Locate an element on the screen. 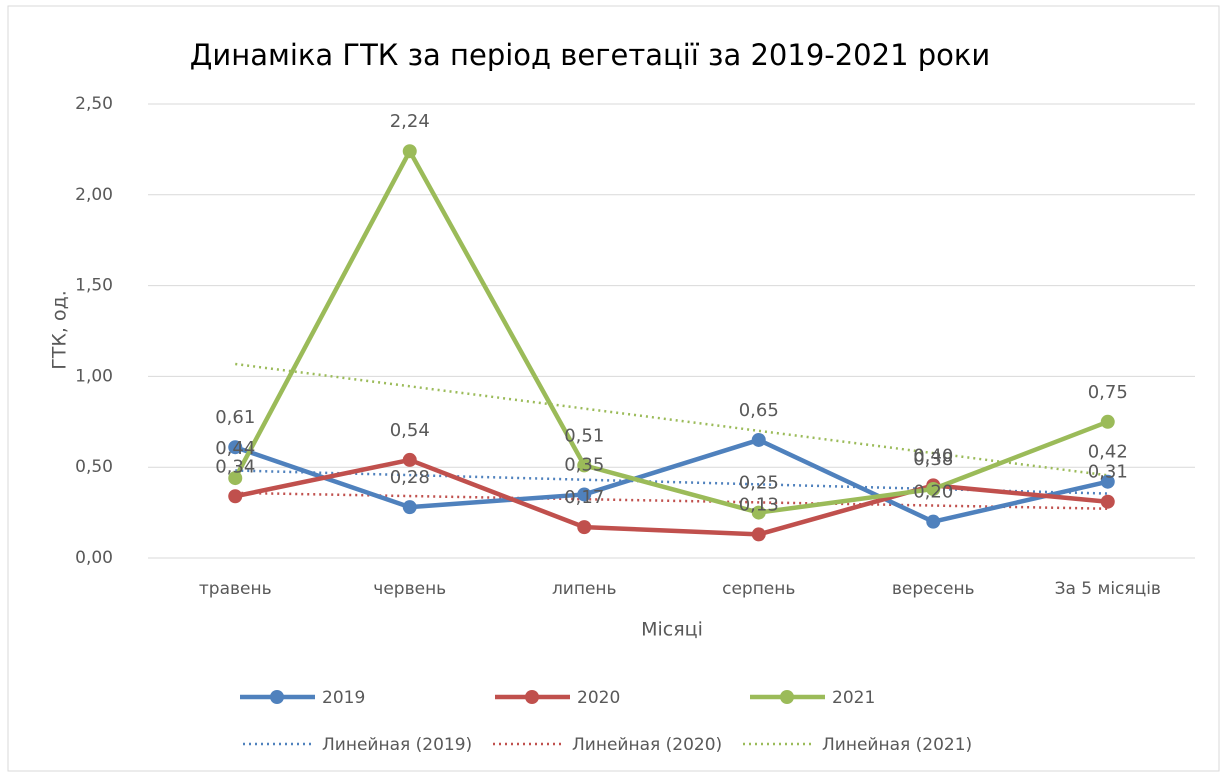 The height and width of the screenshot is (775, 1227). data-label: 2,24 is located at coordinates (410, 121).